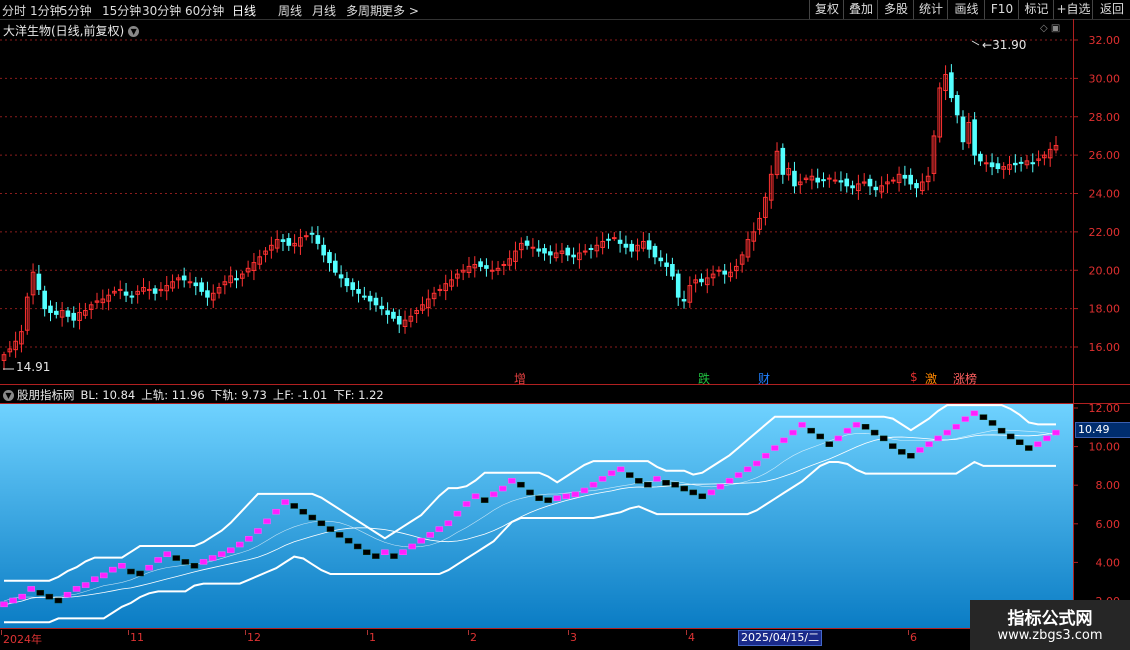 The height and width of the screenshot is (650, 1130). I want to click on toolbar-button-5: F10, so click(1001, 9).